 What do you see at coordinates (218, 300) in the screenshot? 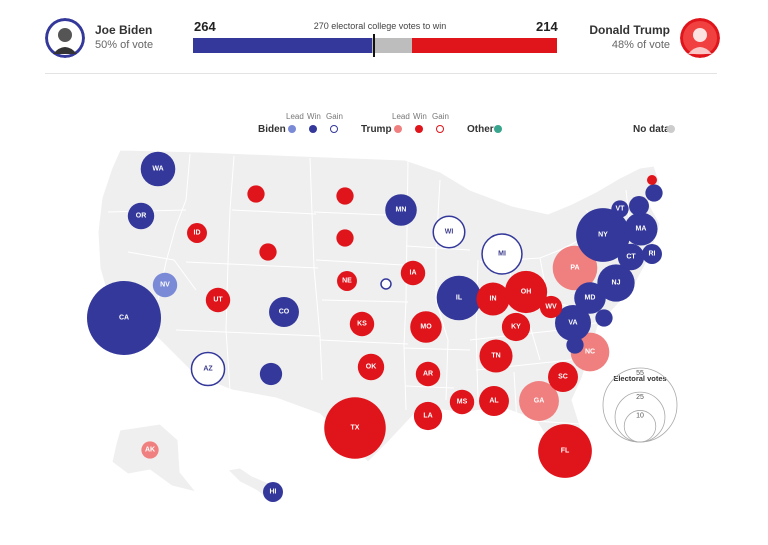
I see `state-bubble-ut` at bounding box center [218, 300].